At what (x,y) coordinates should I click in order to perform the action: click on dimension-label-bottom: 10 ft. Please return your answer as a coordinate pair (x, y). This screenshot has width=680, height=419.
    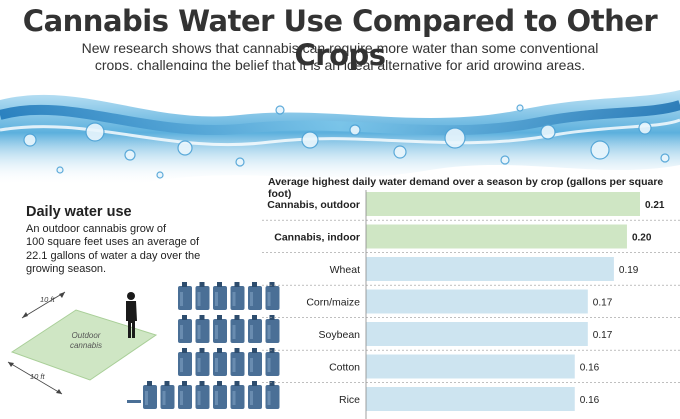
    Looking at the image, I should click on (38, 376).